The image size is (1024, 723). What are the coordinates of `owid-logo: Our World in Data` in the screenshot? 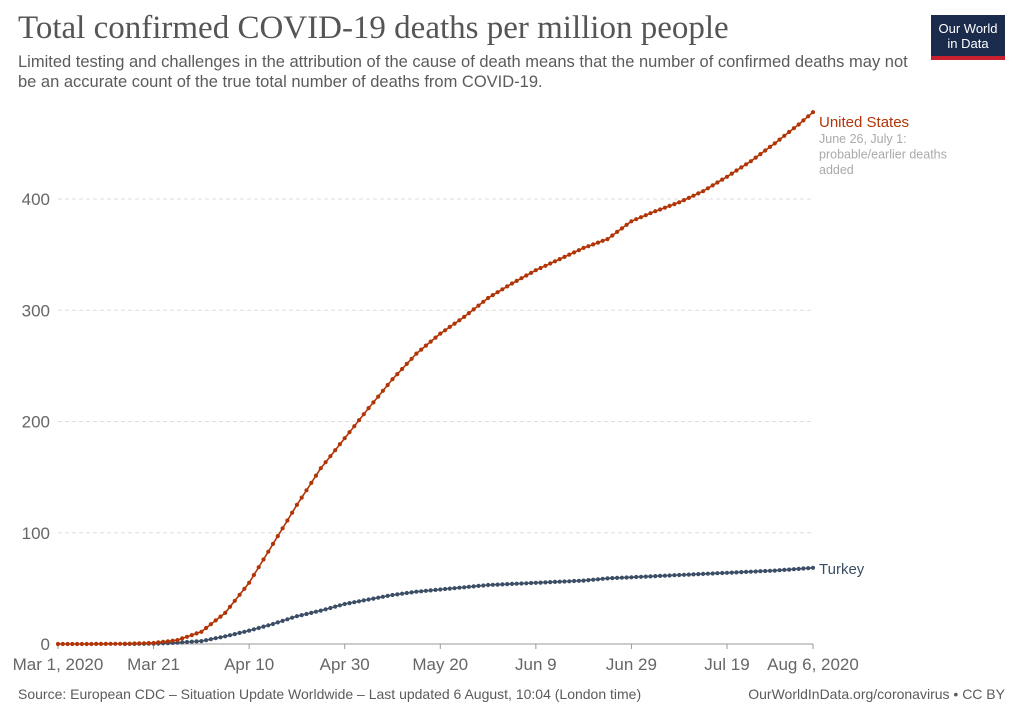 It's located at (968, 37).